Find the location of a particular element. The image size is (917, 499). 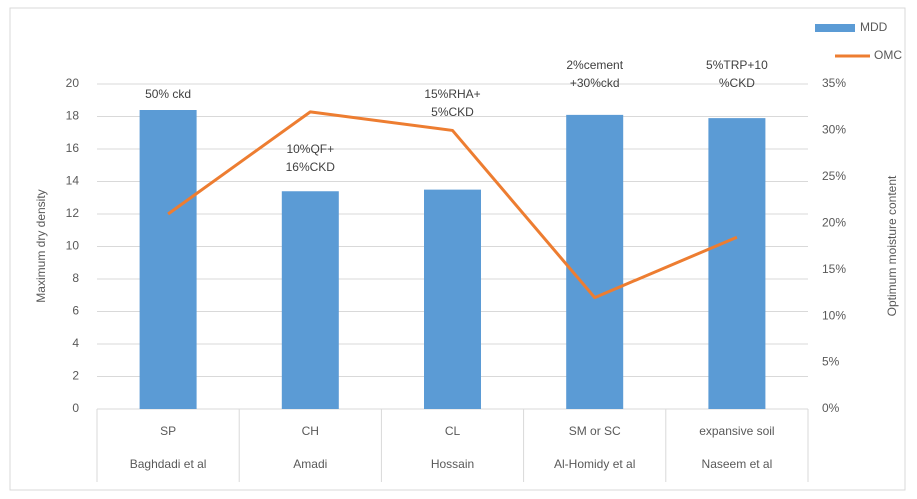

x-tick-label: SP is located at coordinates (168, 431).